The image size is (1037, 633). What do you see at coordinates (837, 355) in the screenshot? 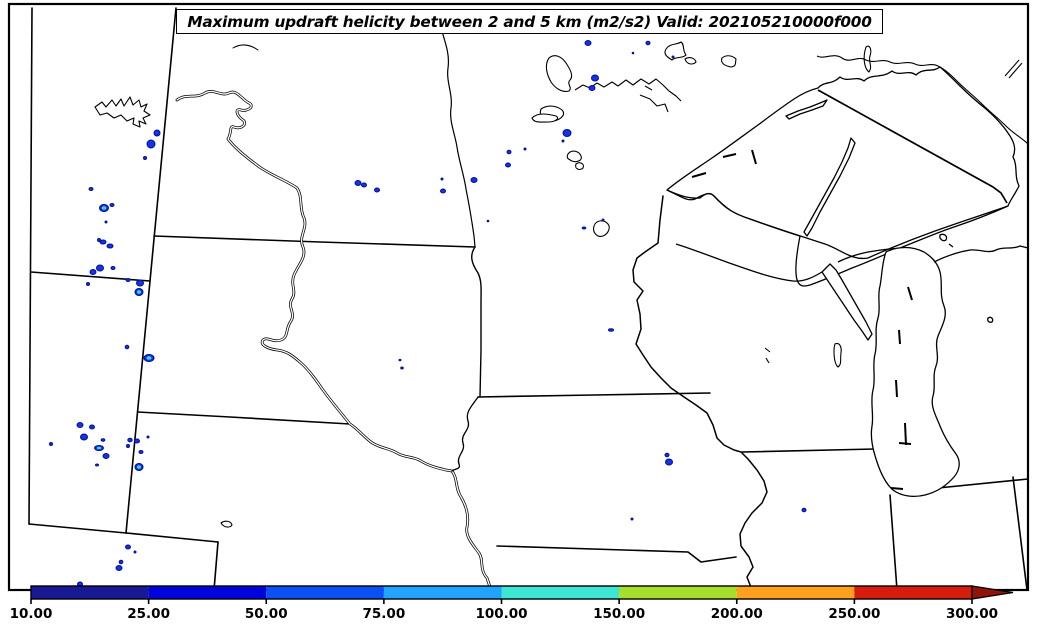
I see `lake-winnebago` at bounding box center [837, 355].